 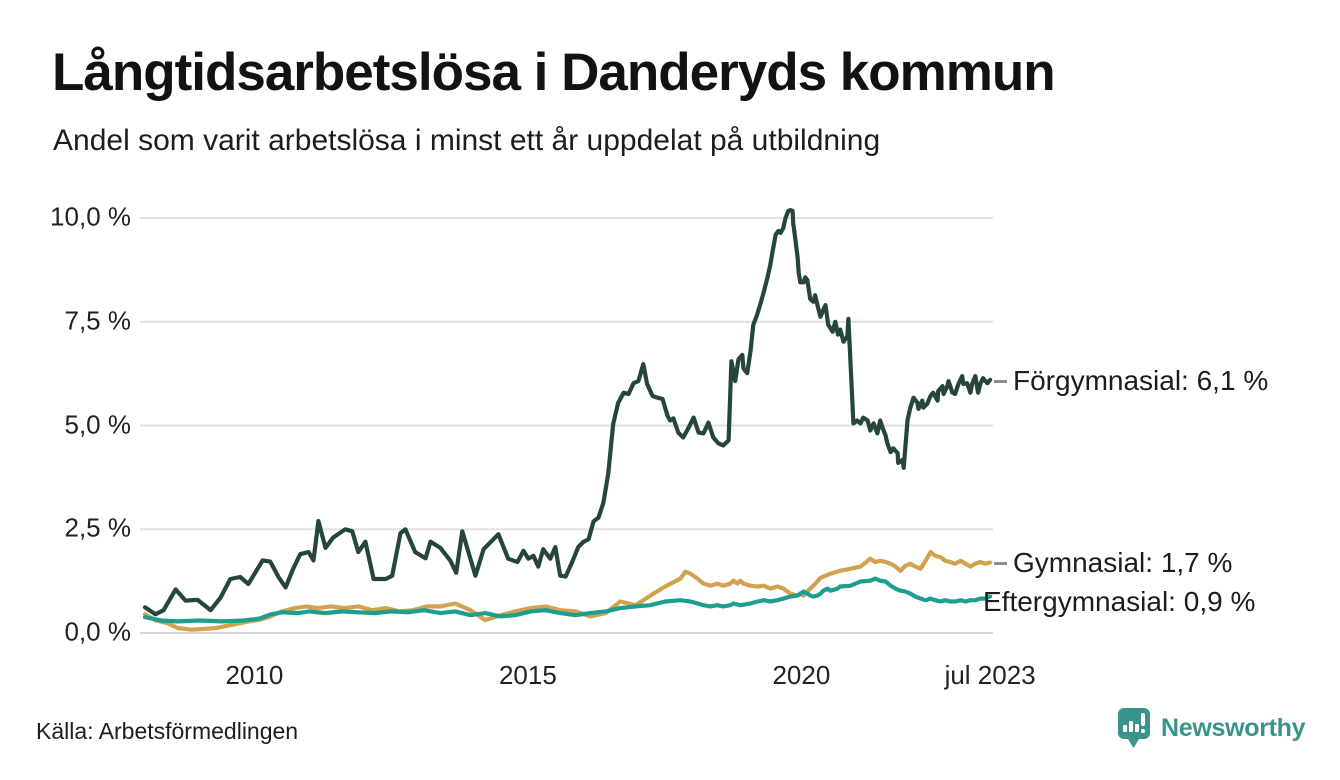 What do you see at coordinates (567, 600) in the screenshot?
I see `series-line-eftergymnasial` at bounding box center [567, 600].